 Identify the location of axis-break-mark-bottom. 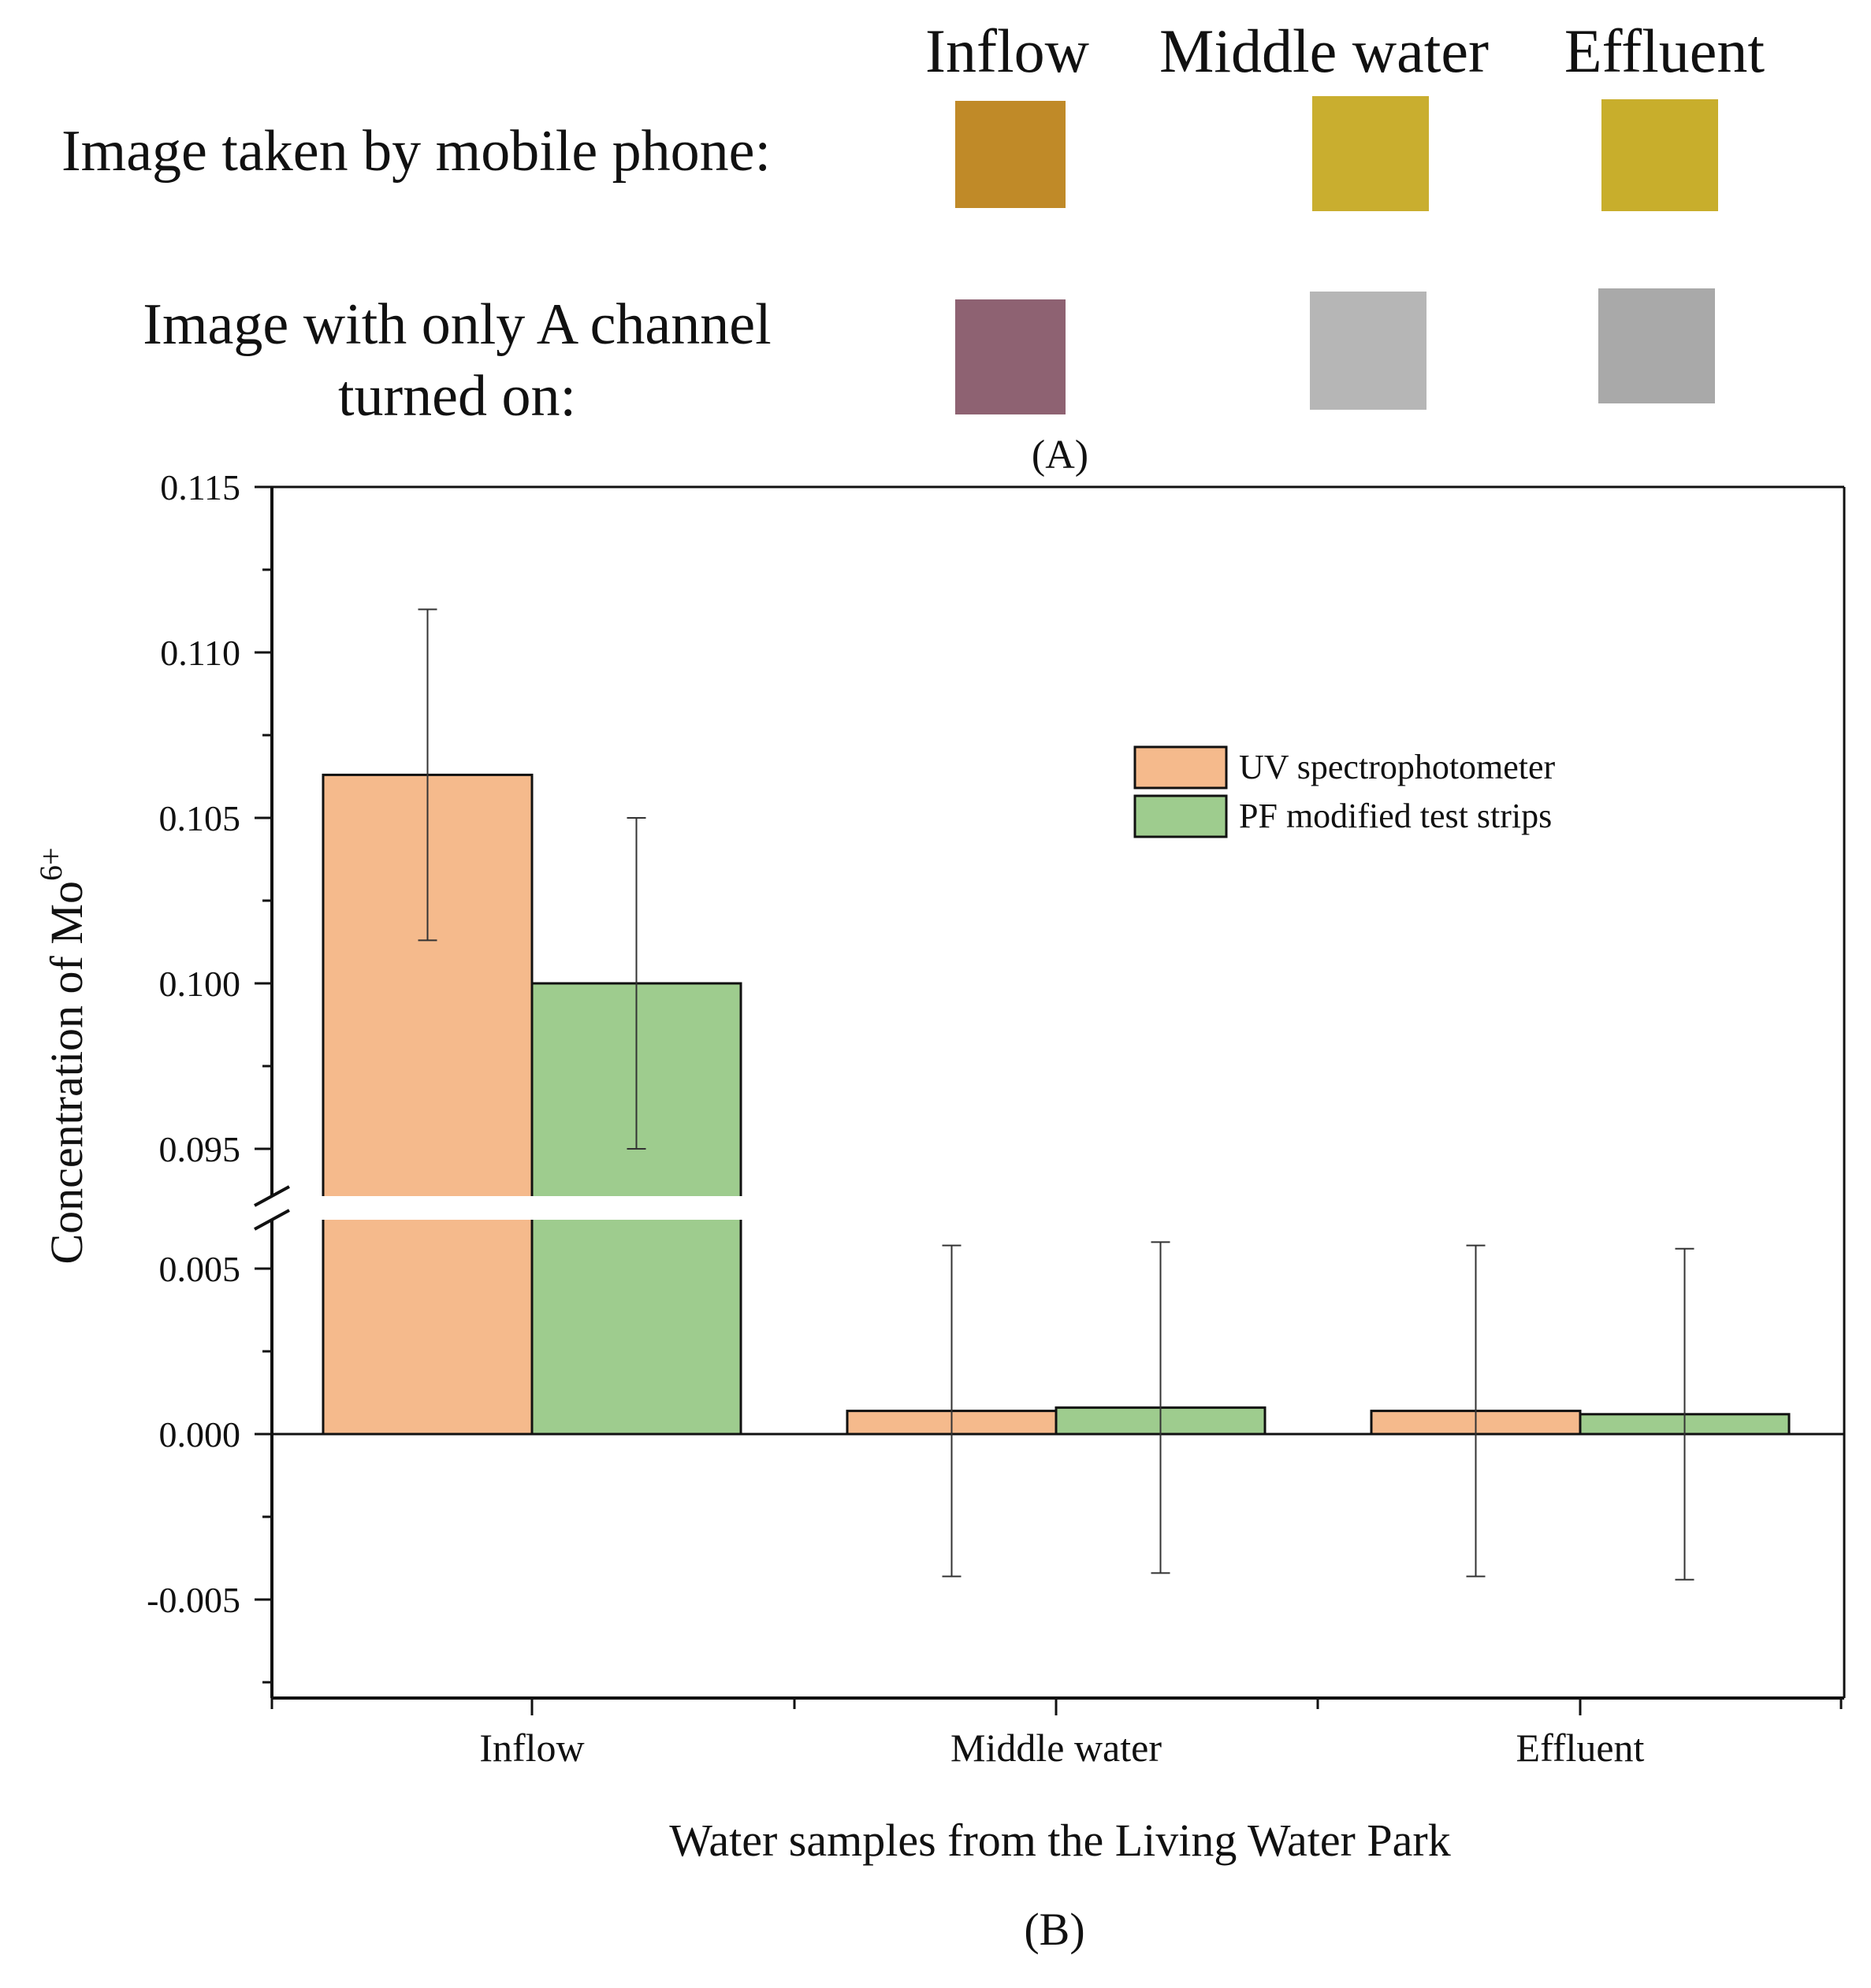
(272, 1220).